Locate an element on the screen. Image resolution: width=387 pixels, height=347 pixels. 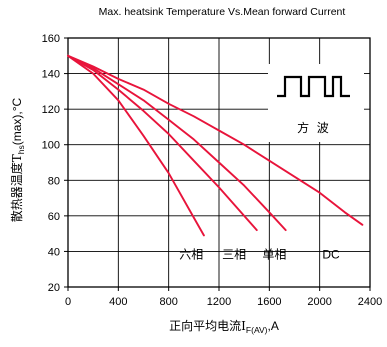
y-tick-label-100: 100 is located at coordinates (51, 146).